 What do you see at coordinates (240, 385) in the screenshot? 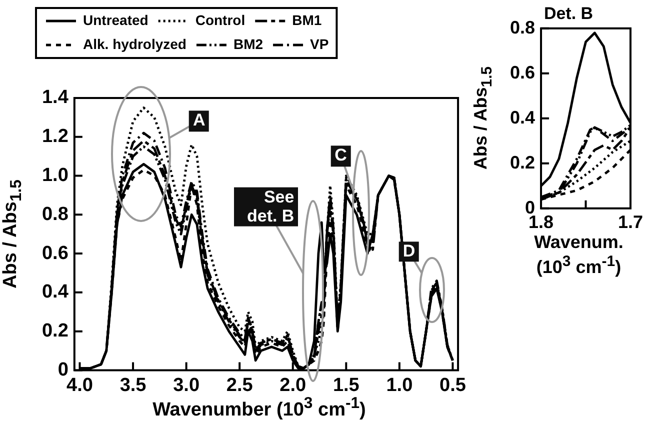
I see `x-tick-label: 2.5` at bounding box center [240, 385].